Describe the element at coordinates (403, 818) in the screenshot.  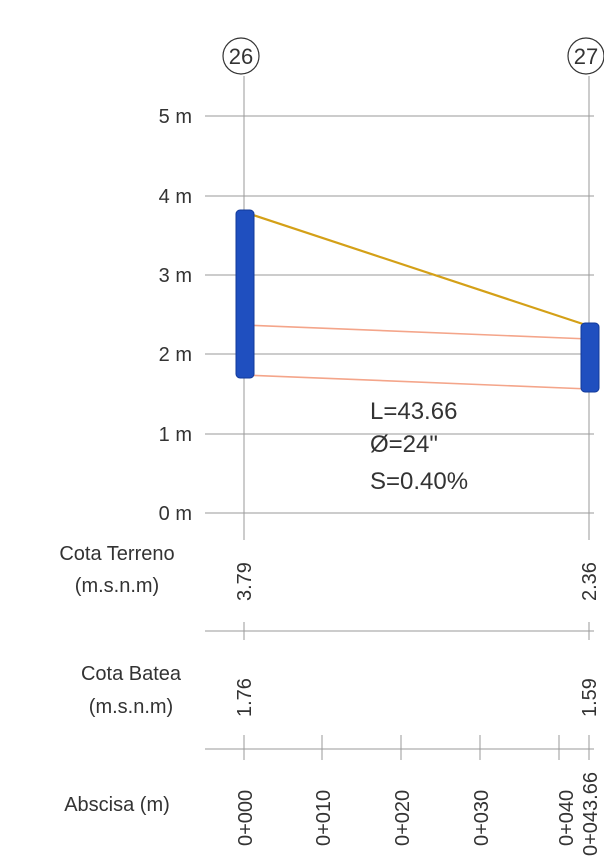
I see `abscissa-label-20: 0+020` at that location.